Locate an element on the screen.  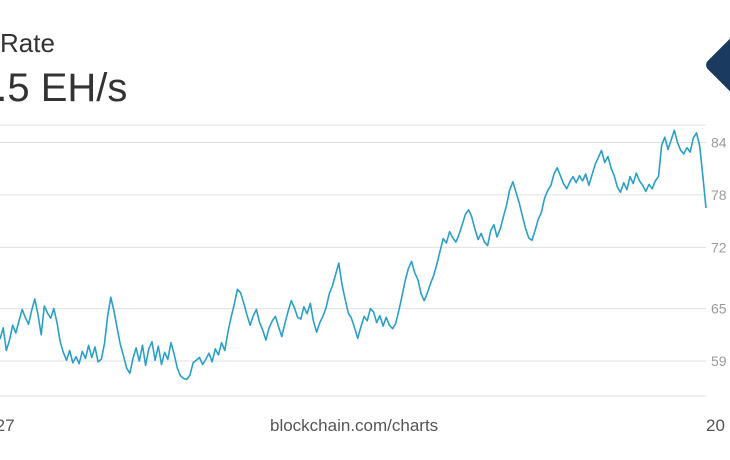
y-tick-label: 84 is located at coordinates (719, 142).